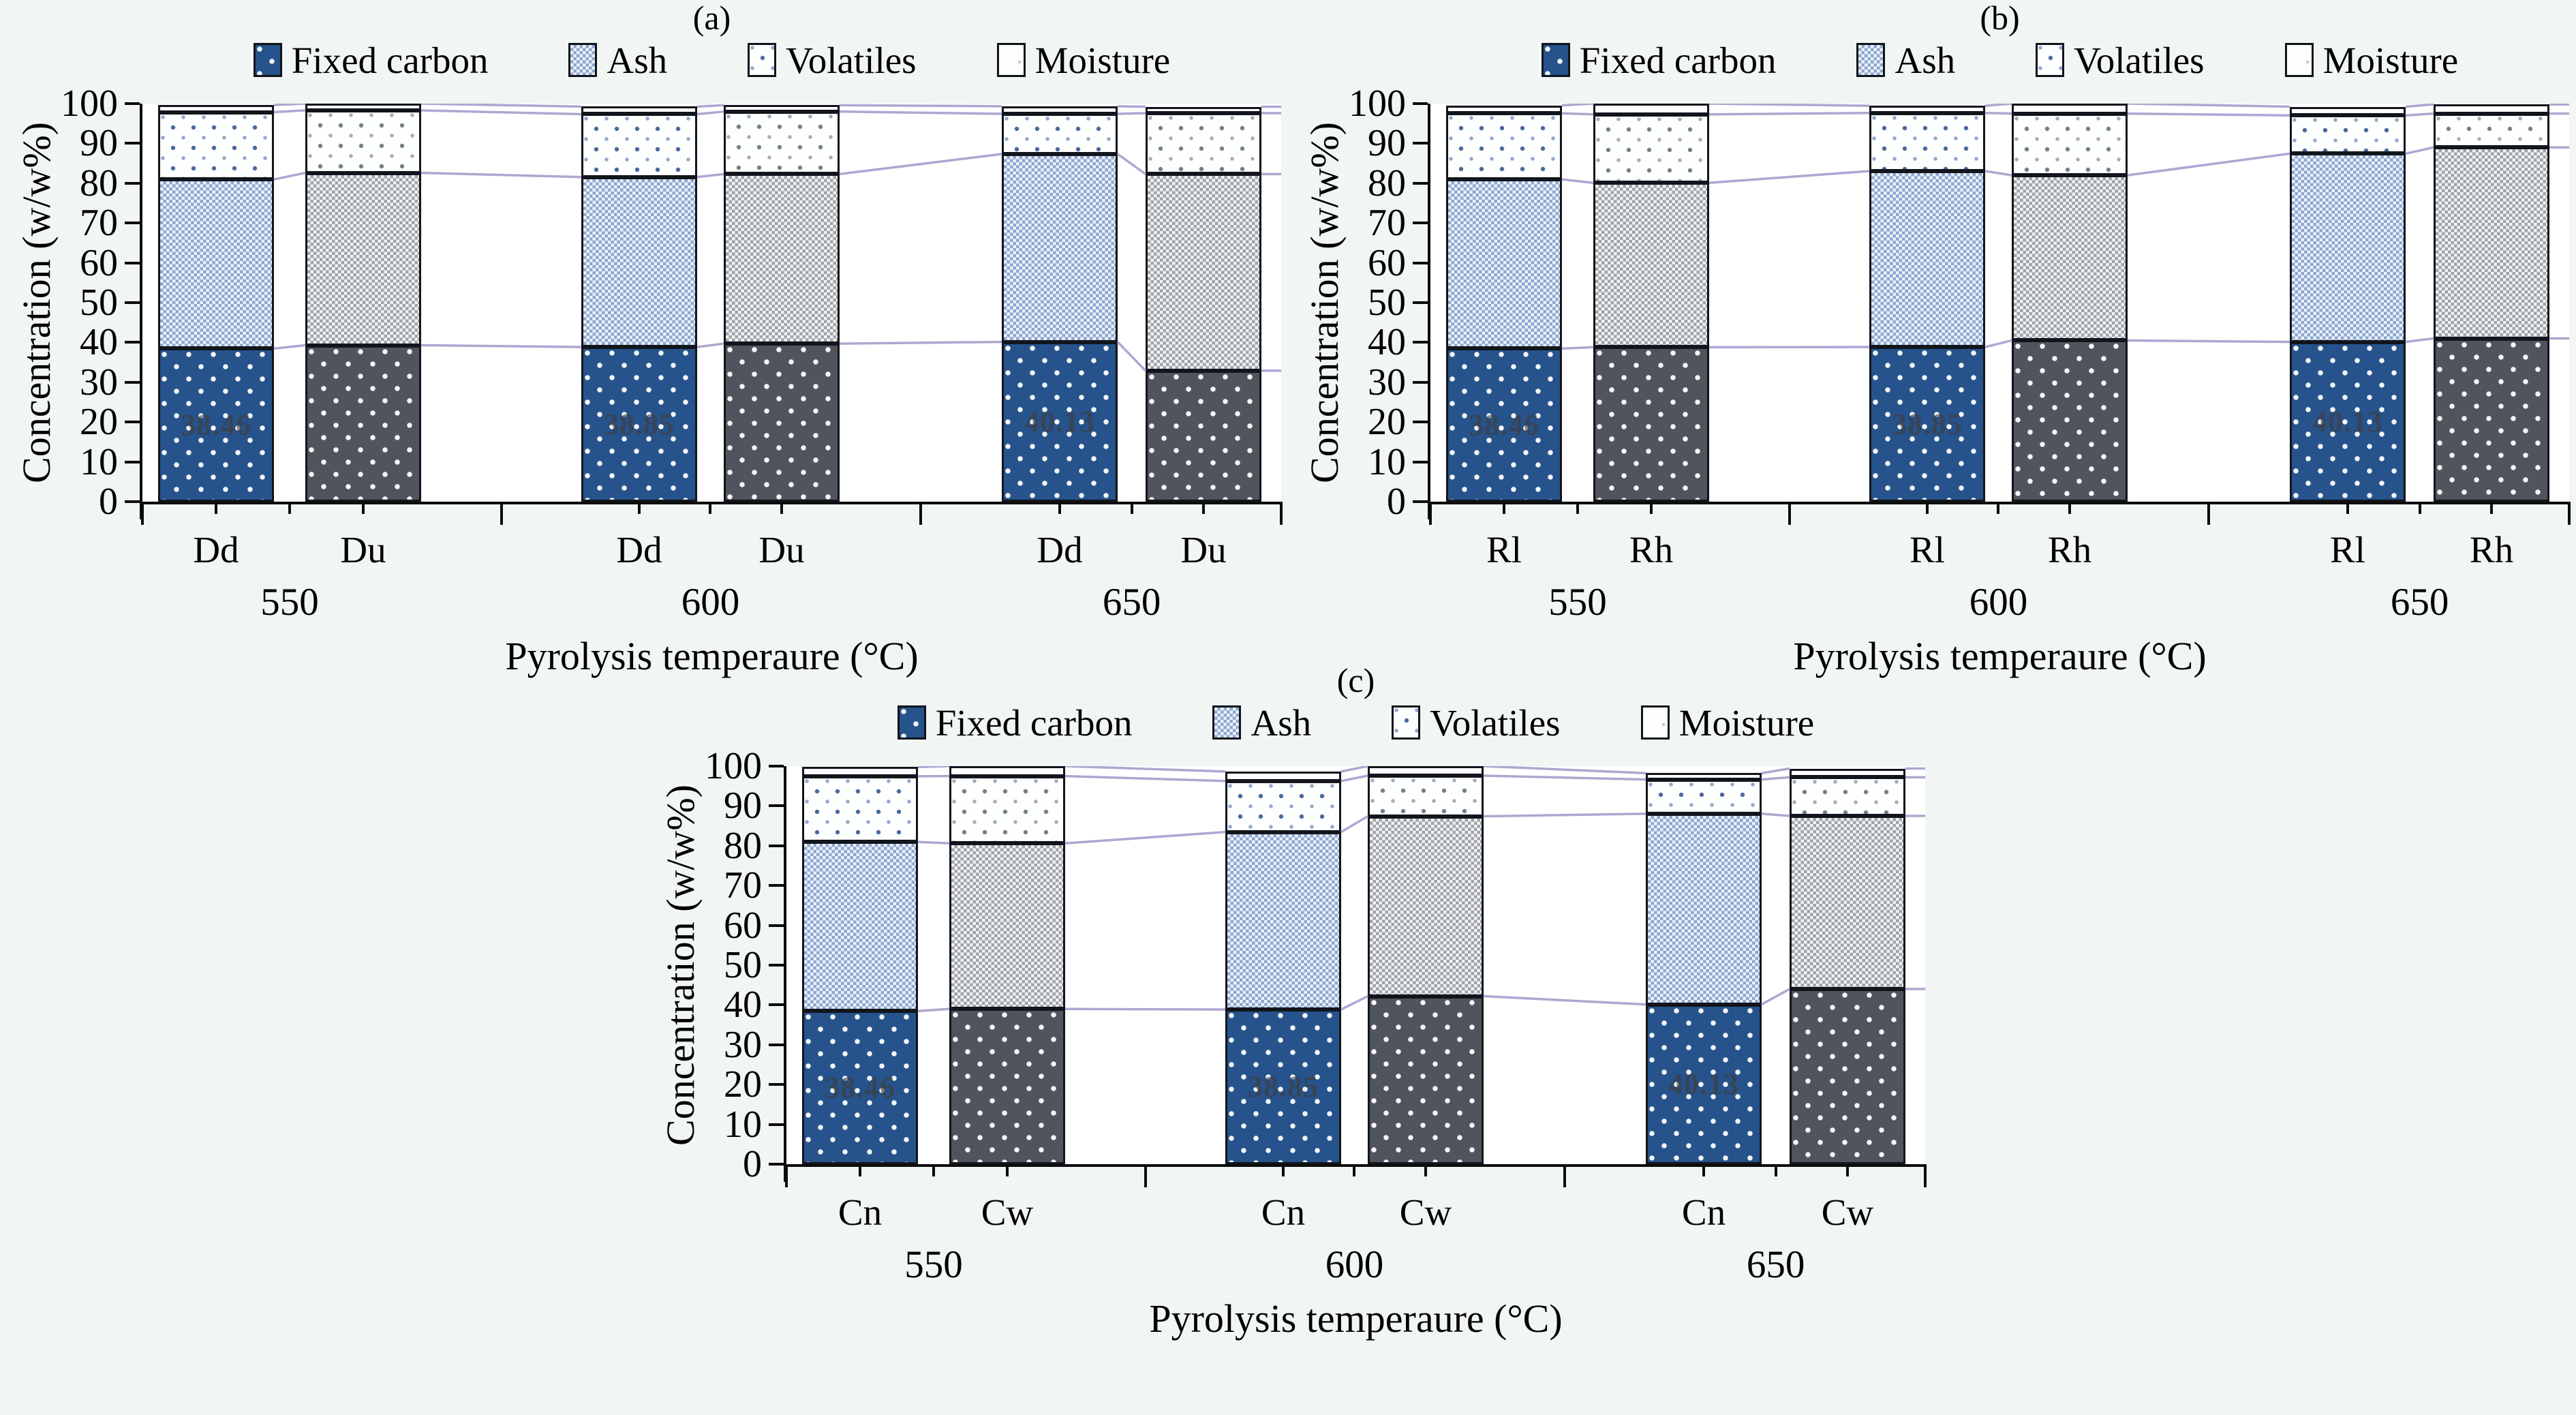  What do you see at coordinates (860, 965) in the screenshot?
I see `stacked-bar-Cn-550: 38.46` at bounding box center [860, 965].